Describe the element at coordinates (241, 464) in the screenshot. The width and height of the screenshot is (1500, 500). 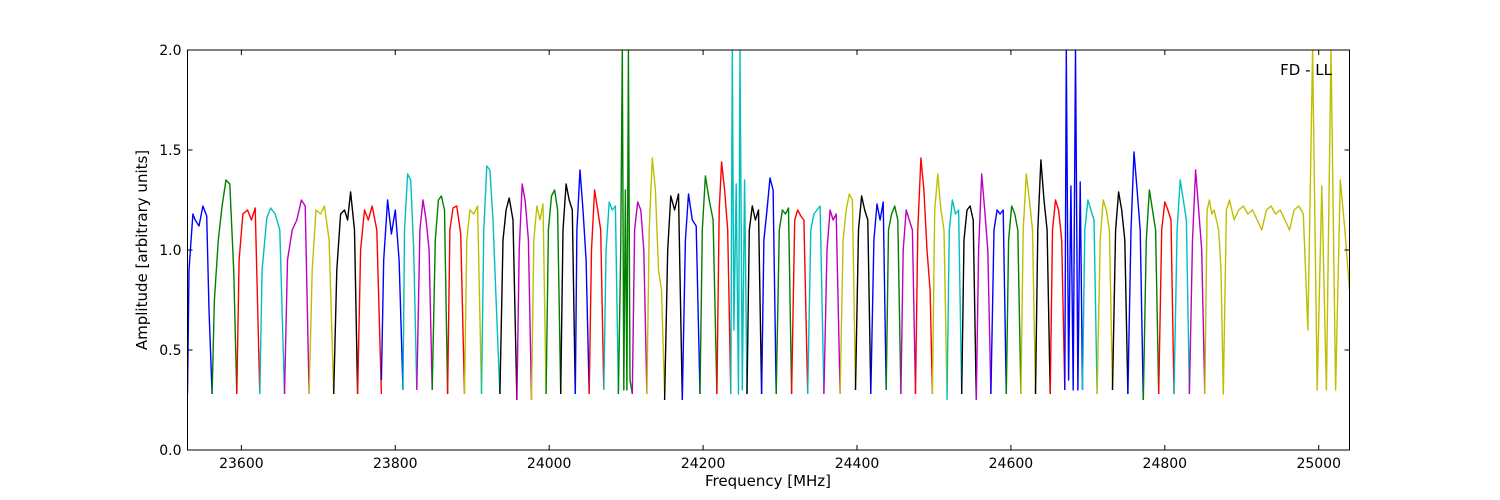
I see `x-tick-label: 23600` at that location.